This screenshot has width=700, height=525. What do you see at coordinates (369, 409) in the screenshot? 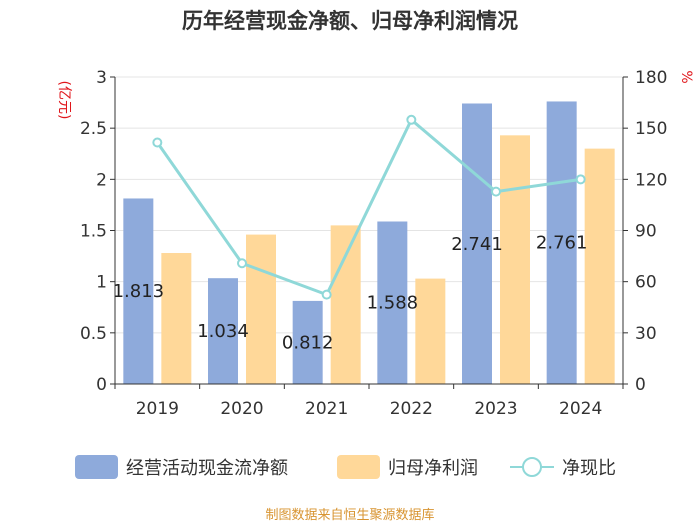
I see `x-axis-labels: 2019 2020 2021 2022 2023 2024` at bounding box center [369, 409].